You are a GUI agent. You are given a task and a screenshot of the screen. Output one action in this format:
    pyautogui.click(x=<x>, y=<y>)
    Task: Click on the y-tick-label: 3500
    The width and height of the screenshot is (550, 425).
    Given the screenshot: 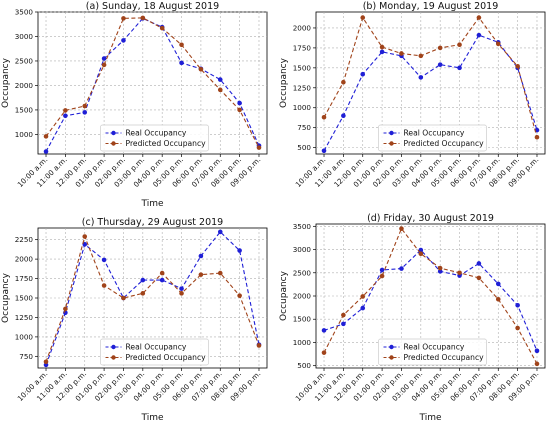 What is the action you would take?
    pyautogui.click(x=302, y=226)
    